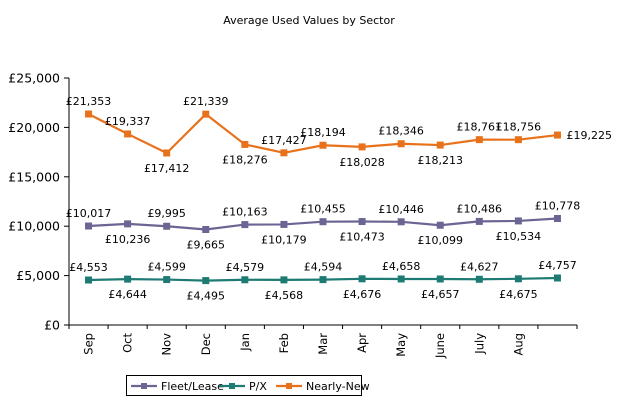  I want to click on data-label: £18,213, so click(440, 160).